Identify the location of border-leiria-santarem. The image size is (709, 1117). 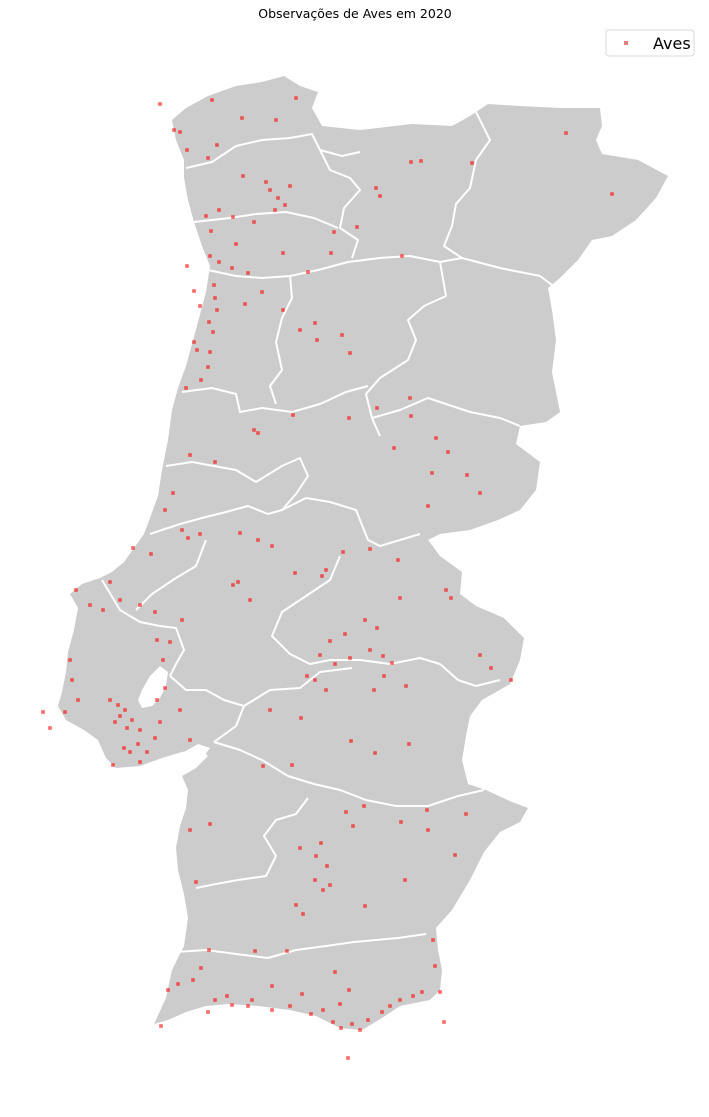
(171, 575).